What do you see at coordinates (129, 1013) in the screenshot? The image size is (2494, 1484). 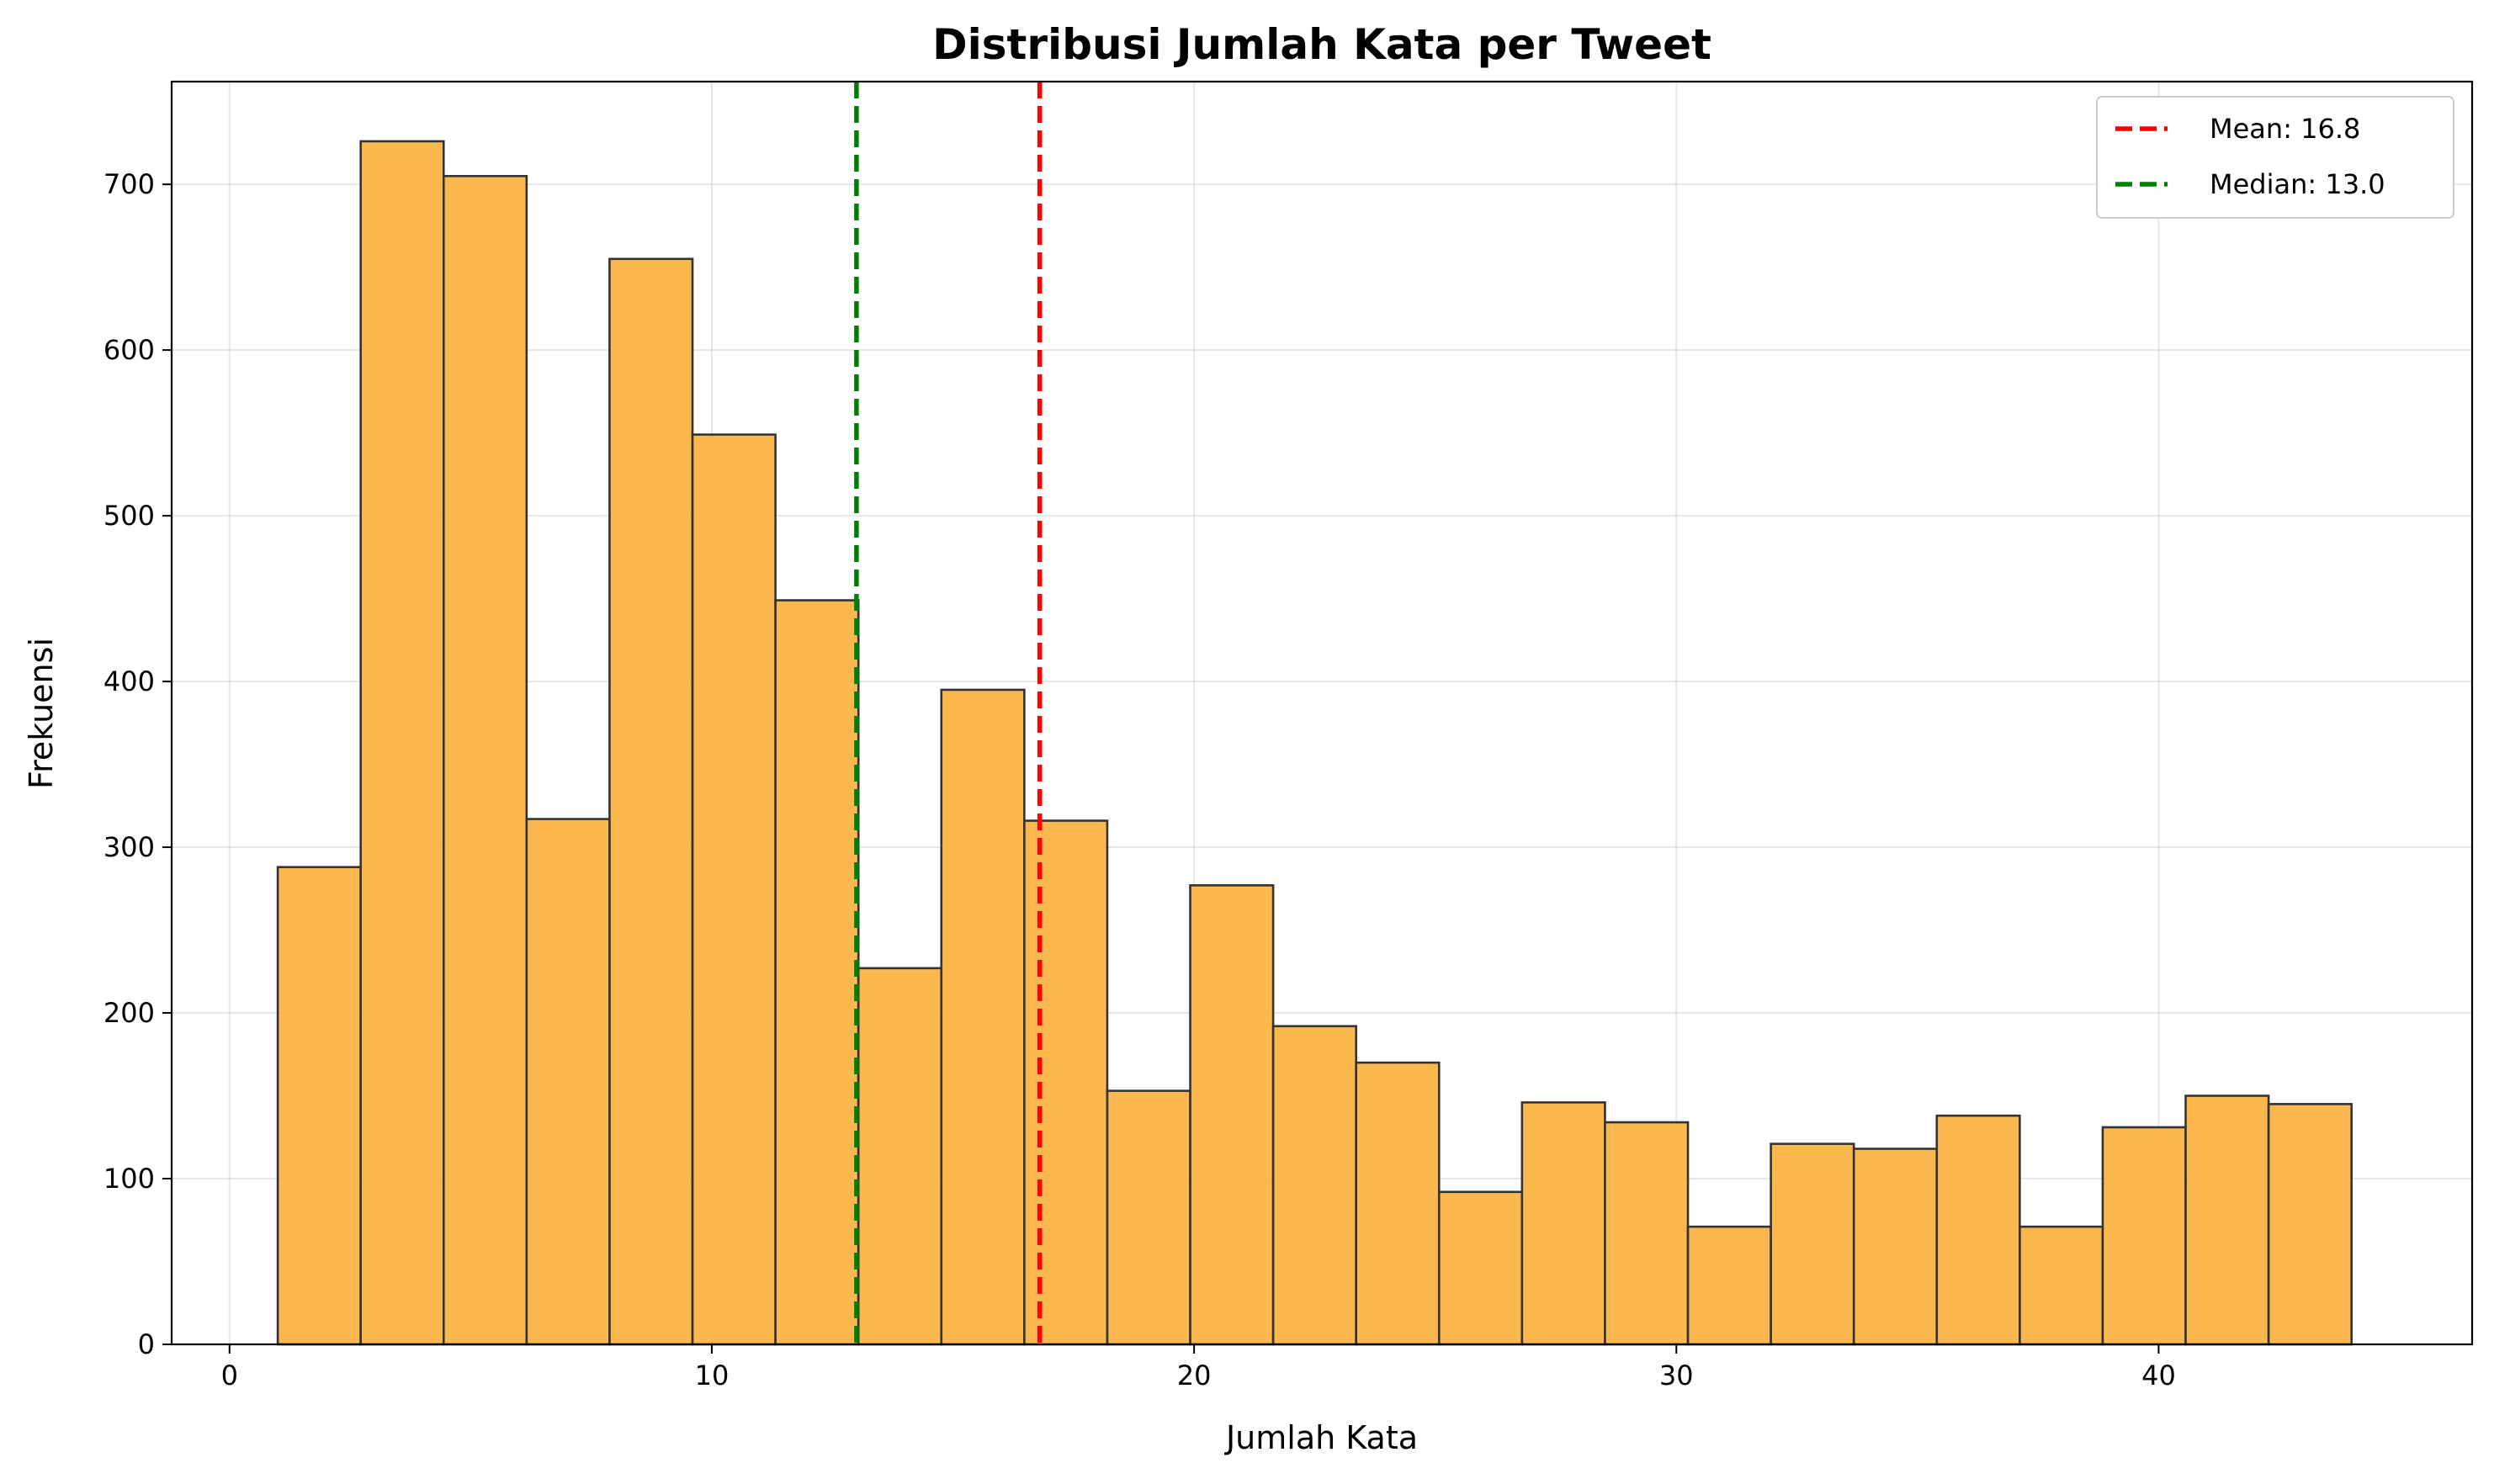 I see `y-tick-label: 200` at bounding box center [129, 1013].